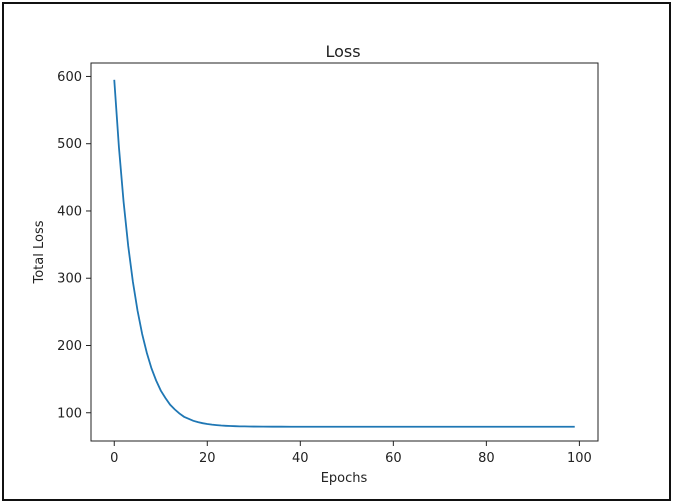 The width and height of the screenshot is (673, 503). What do you see at coordinates (342, 51) in the screenshot?
I see `chart-title: Loss` at bounding box center [342, 51].